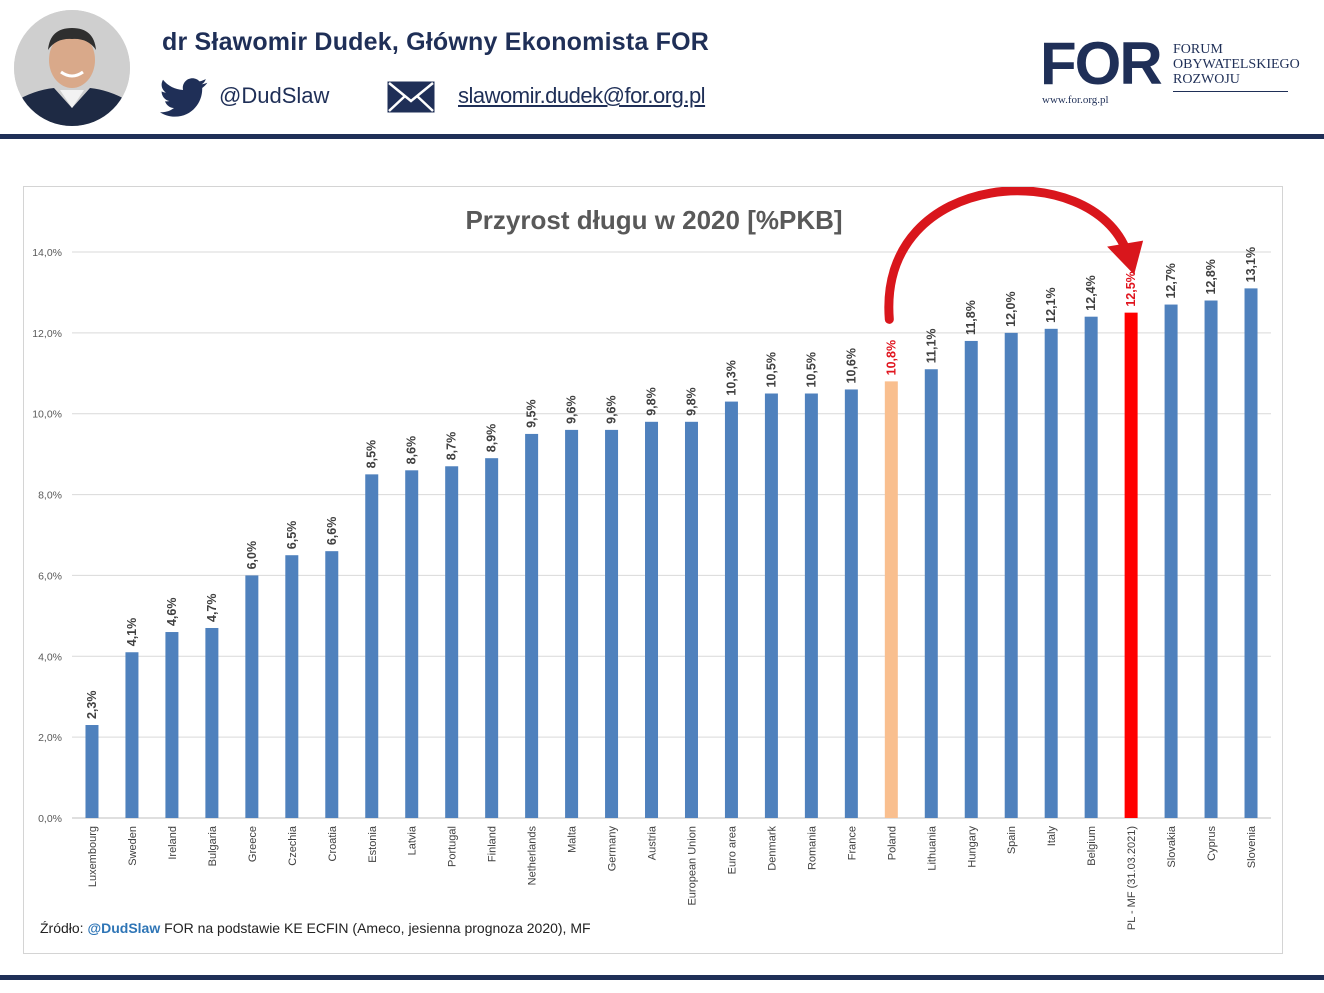 The image size is (1324, 993). What do you see at coordinates (412, 450) in the screenshot?
I see `data-label: 8,6%` at bounding box center [412, 450].